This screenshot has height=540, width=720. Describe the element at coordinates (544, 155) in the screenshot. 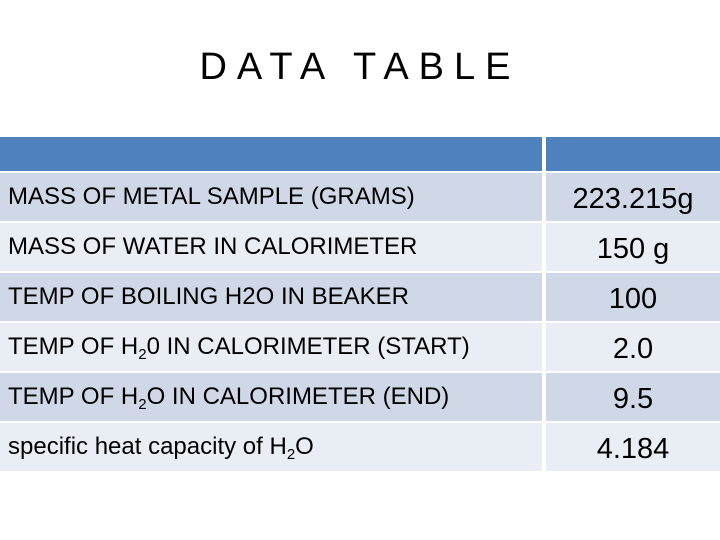

I see `header-divider` at that location.